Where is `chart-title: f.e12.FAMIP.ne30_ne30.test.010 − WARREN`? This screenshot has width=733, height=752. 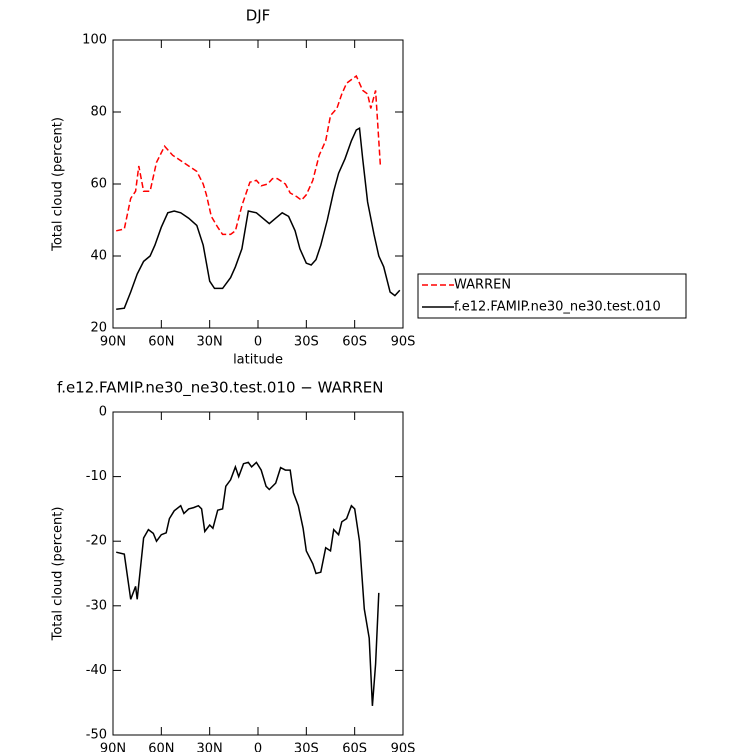 chart-title: f.e12.FAMIP.ne30_ne30.test.010 − WARREN is located at coordinates (220, 388).